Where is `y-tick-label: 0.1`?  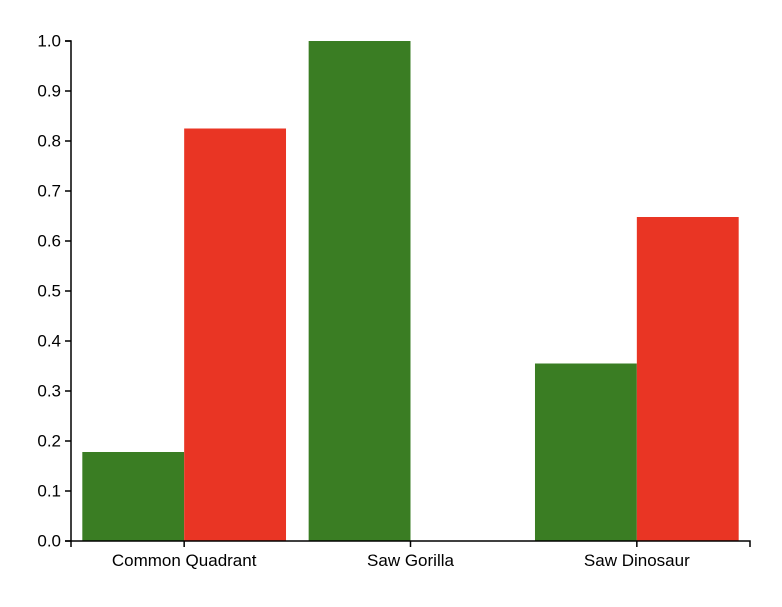 y-tick-label: 0.1 is located at coordinates (49, 491).